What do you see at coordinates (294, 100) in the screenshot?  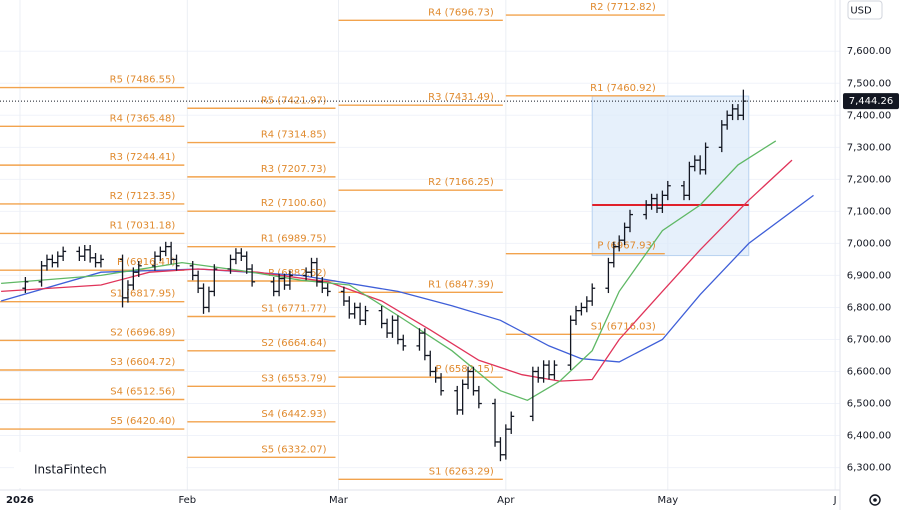 I see `pivot-label: R5 (7421.97)` at bounding box center [294, 100].